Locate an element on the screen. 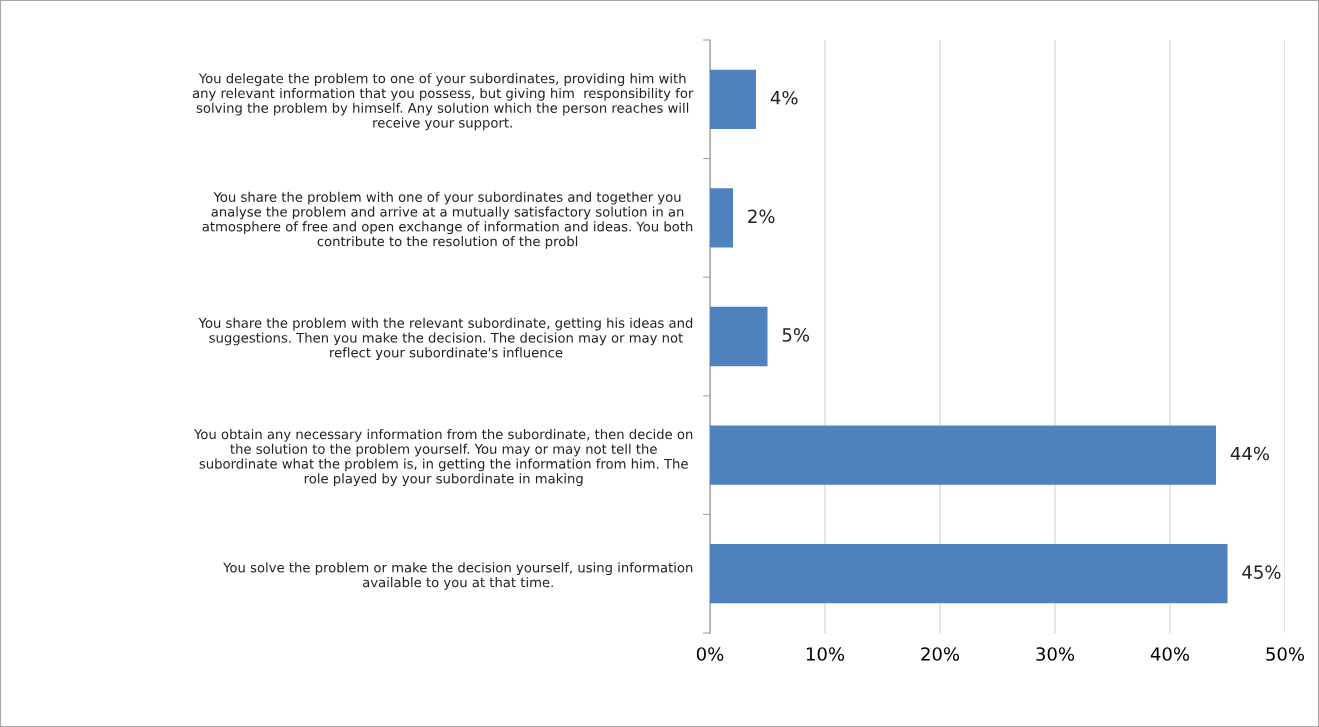  x-tick-label: 40% is located at coordinates (1170, 654).